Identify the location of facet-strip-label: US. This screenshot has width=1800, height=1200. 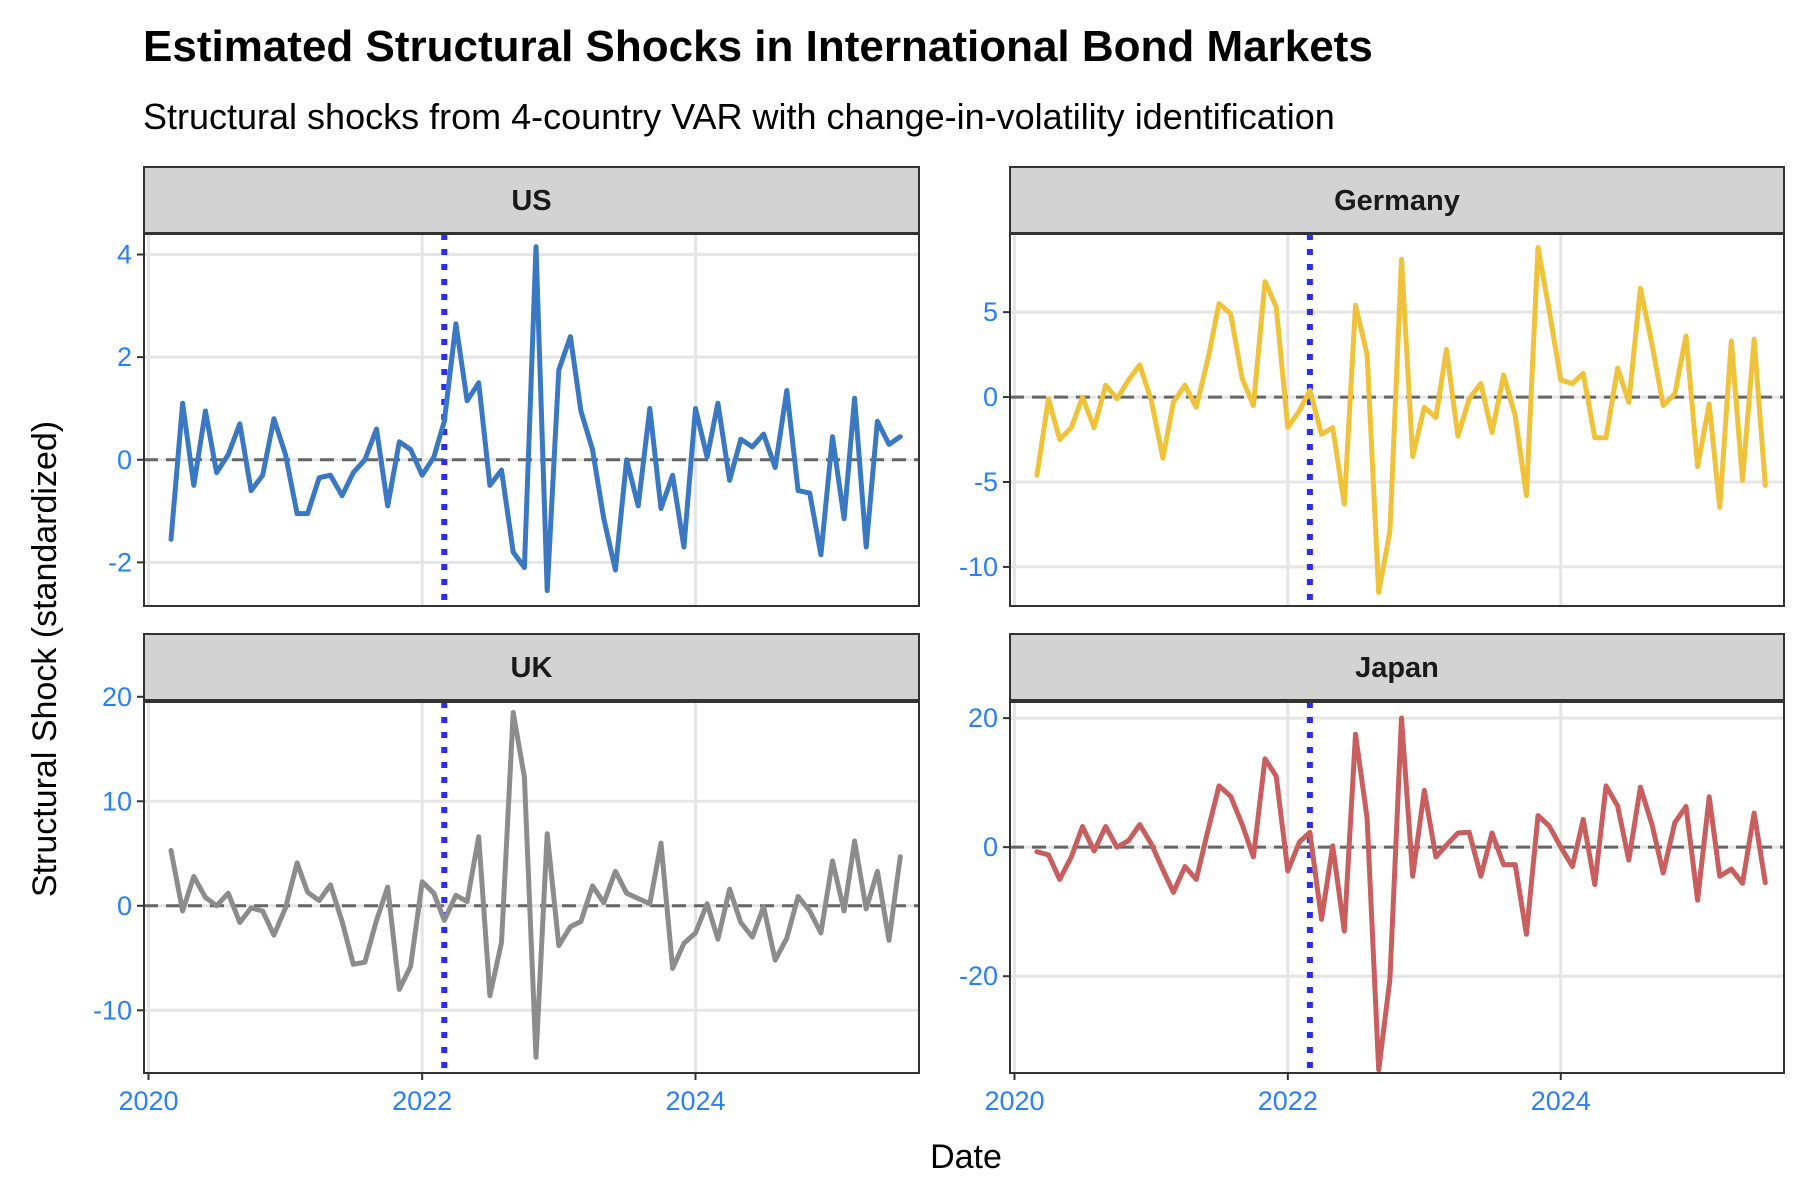
(531, 201).